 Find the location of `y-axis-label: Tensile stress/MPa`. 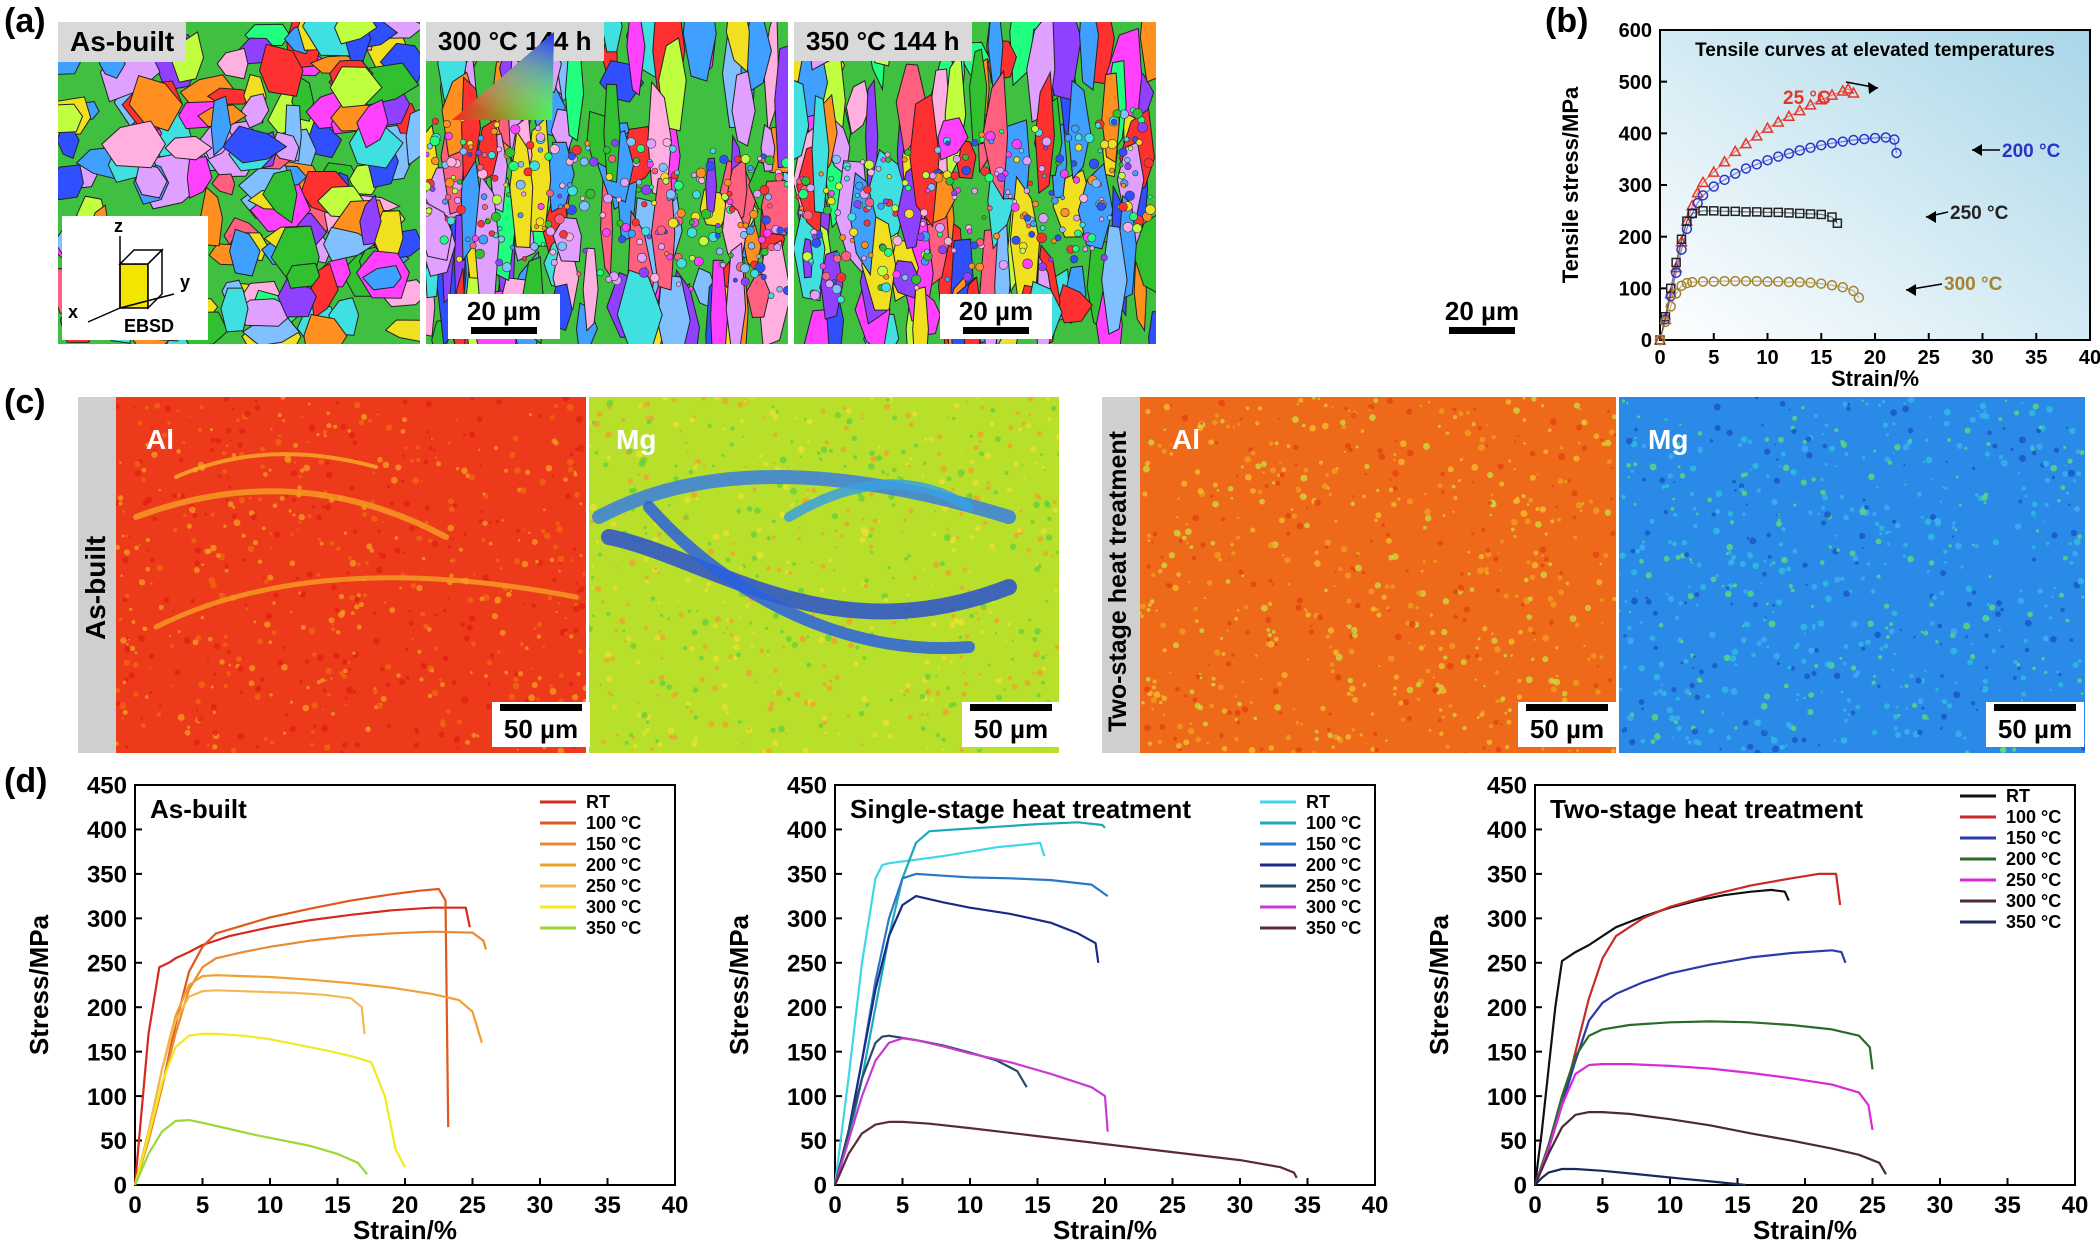

y-axis-label: Tensile stress/MPa is located at coordinates (1570, 184).